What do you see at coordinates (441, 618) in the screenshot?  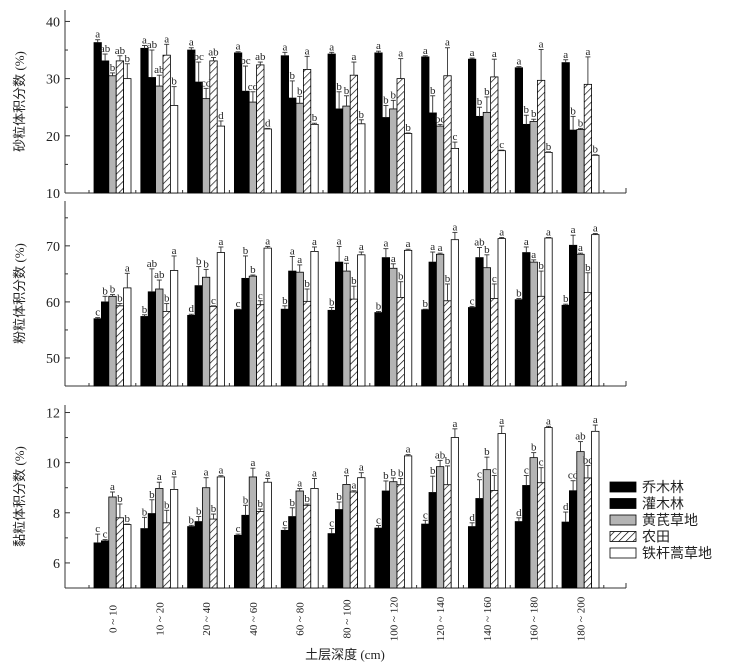 I see `x-tick-label: 120 ~ 140` at bounding box center [441, 618].